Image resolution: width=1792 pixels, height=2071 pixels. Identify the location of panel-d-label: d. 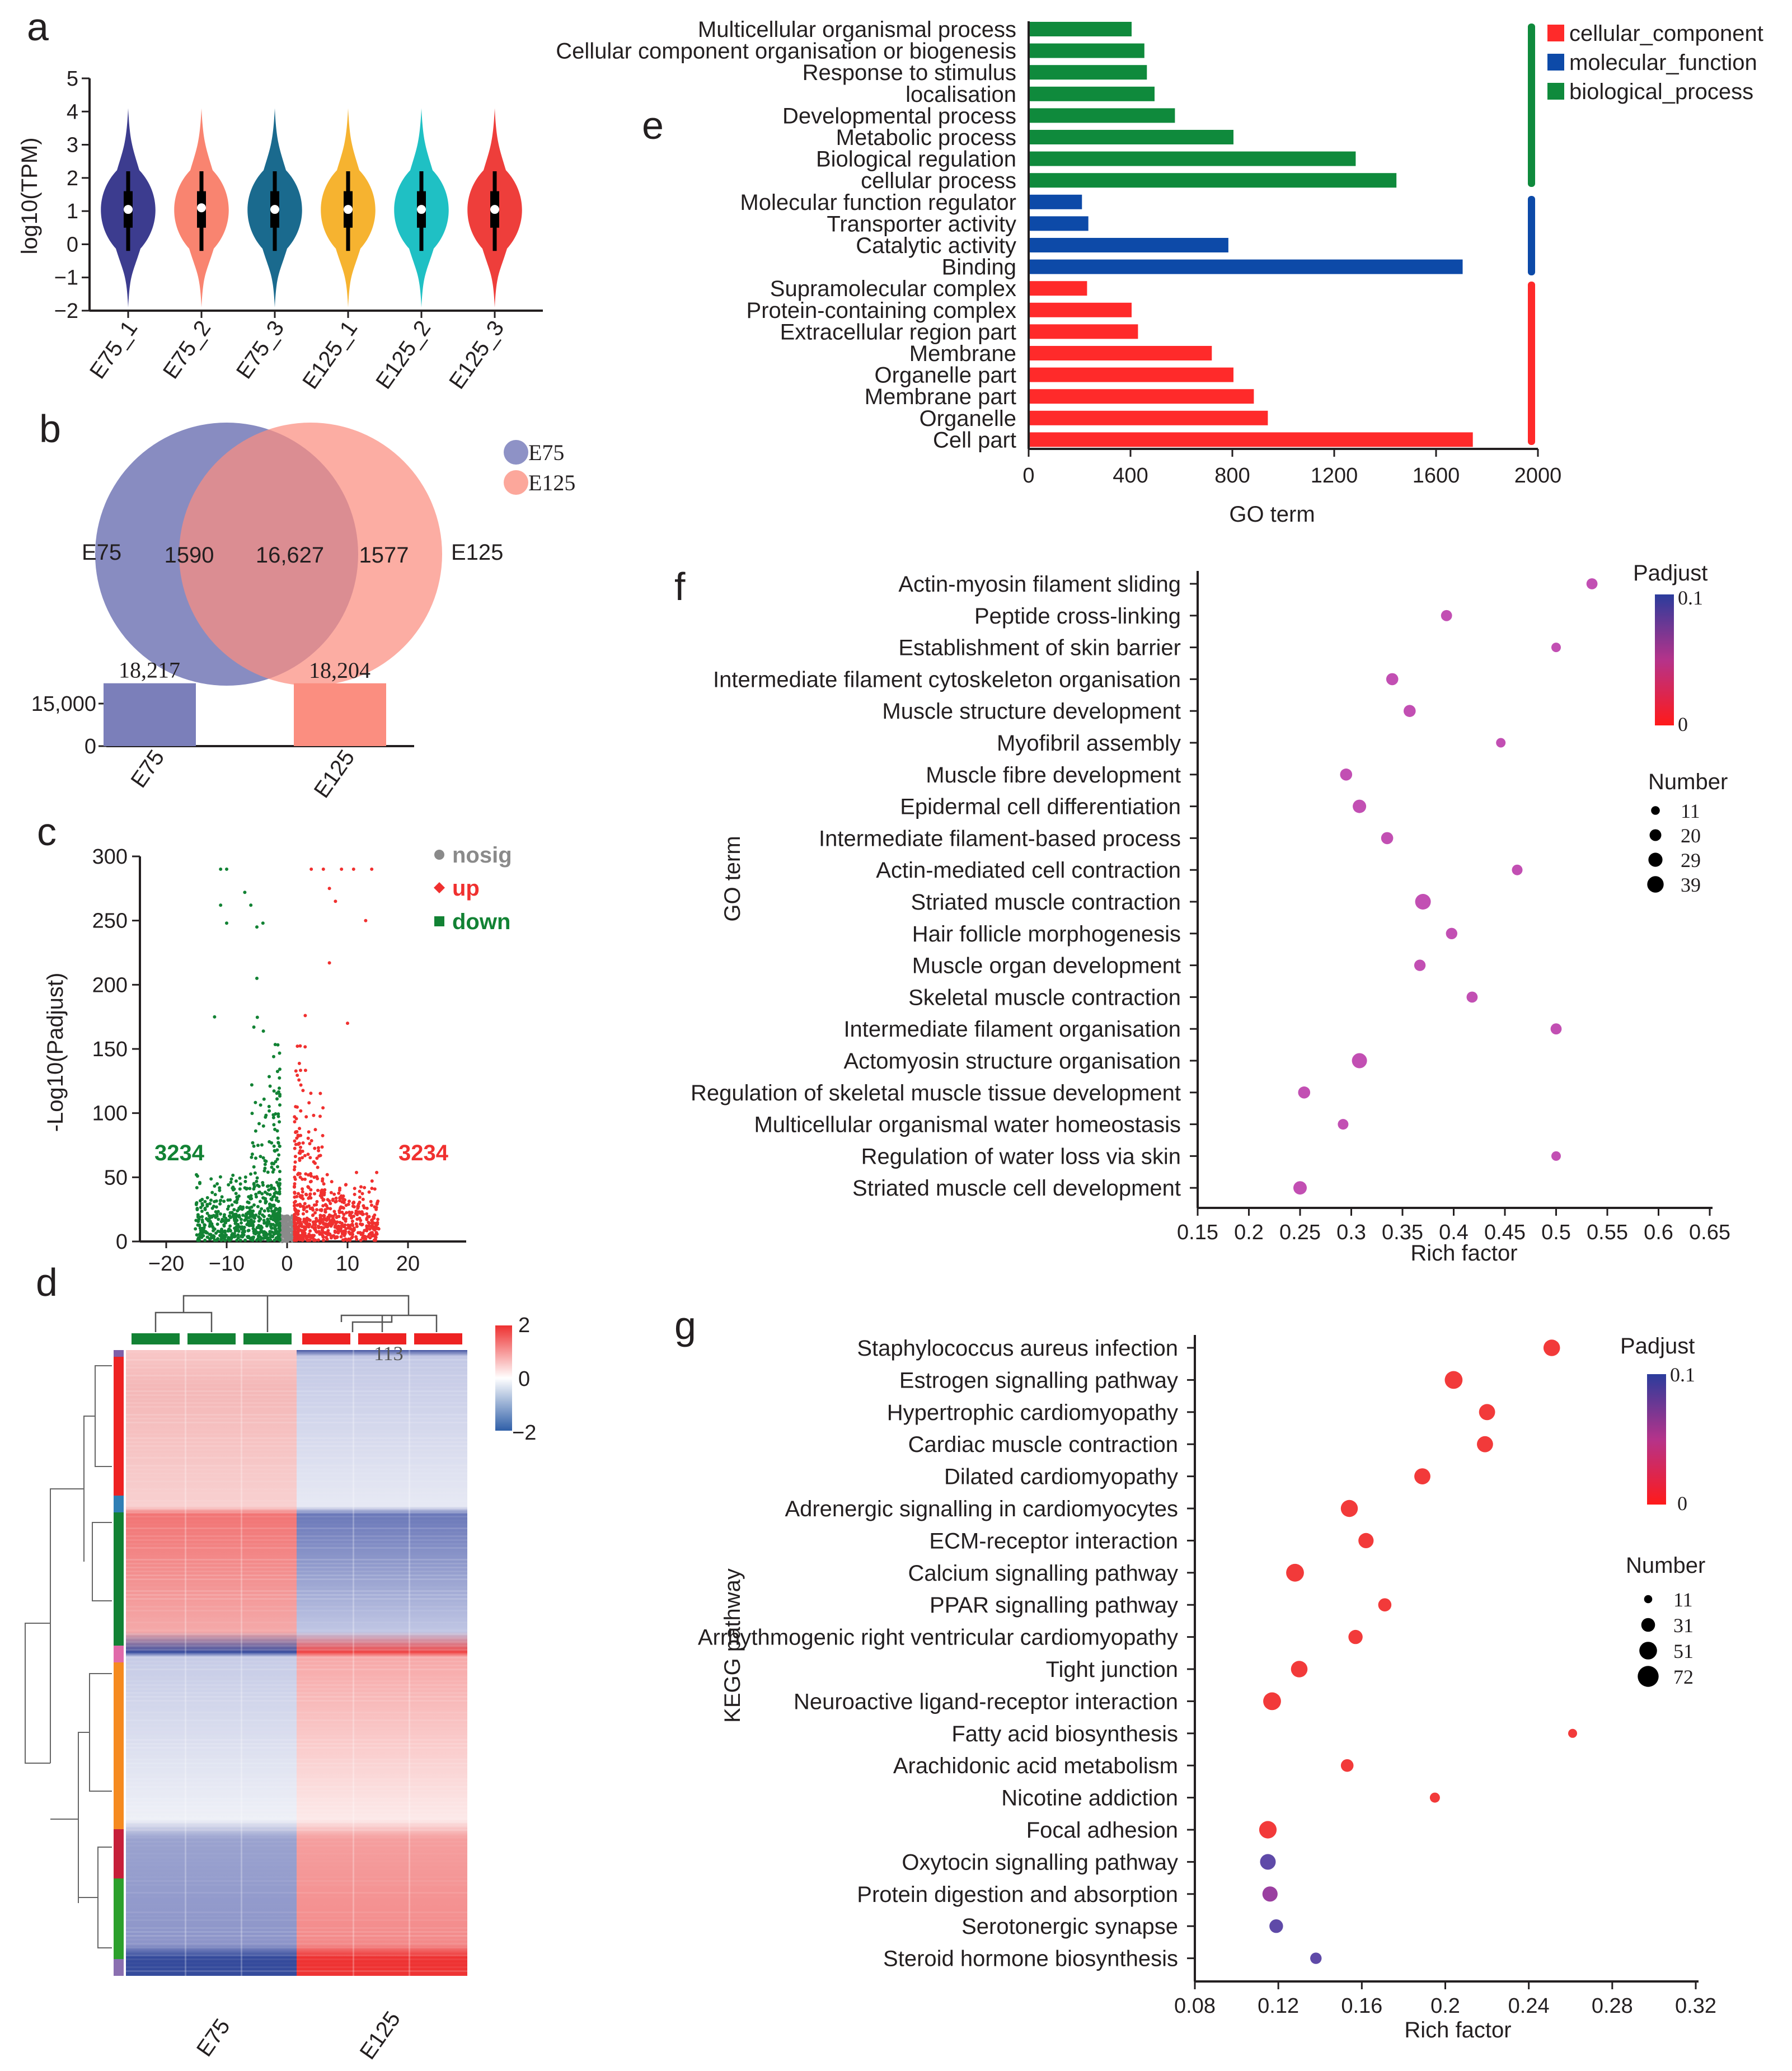
(47, 1282).